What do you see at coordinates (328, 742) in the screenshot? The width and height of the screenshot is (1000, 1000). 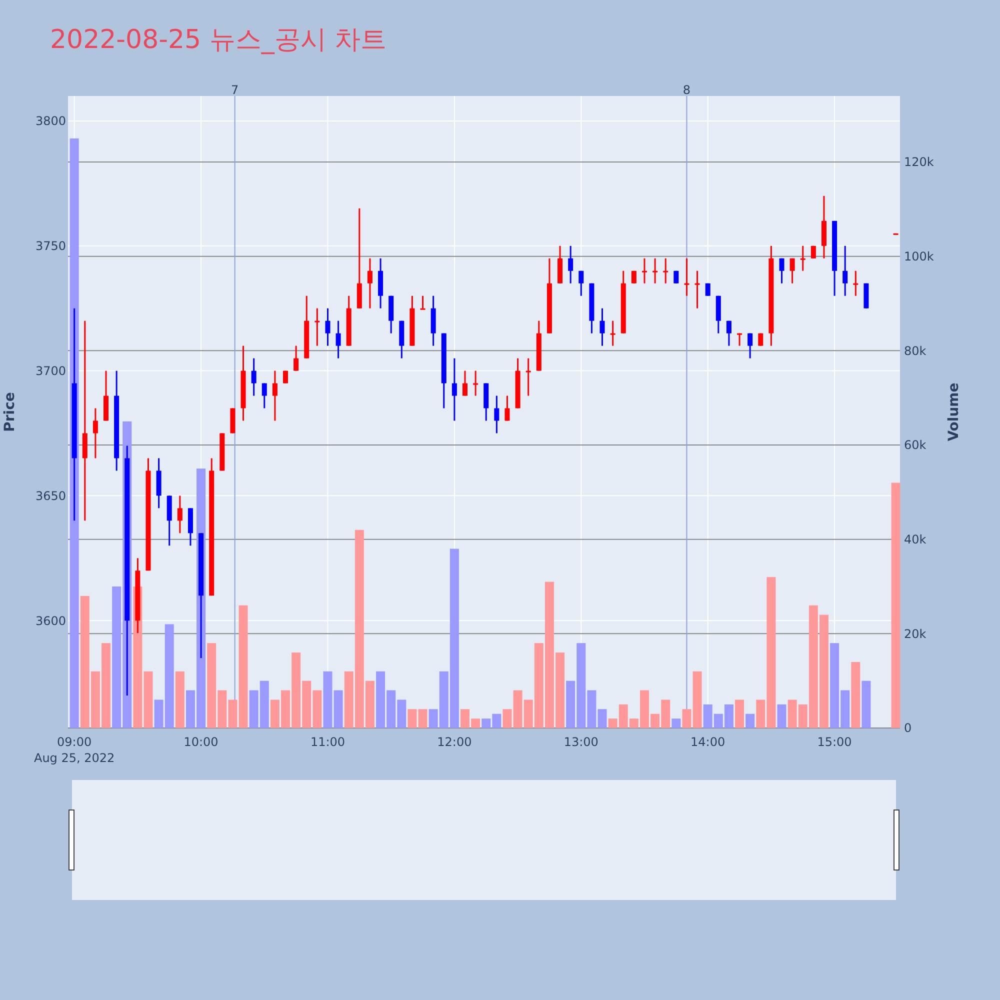 I see `x-tick-label: 11:00` at bounding box center [328, 742].